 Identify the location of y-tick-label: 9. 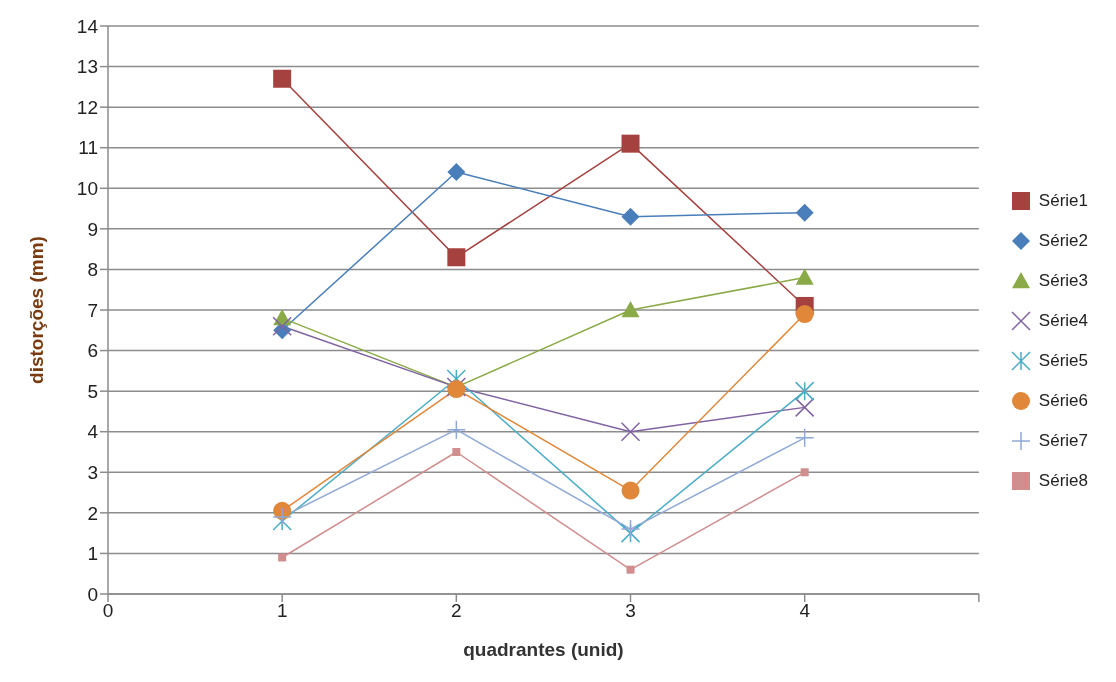
(92, 229).